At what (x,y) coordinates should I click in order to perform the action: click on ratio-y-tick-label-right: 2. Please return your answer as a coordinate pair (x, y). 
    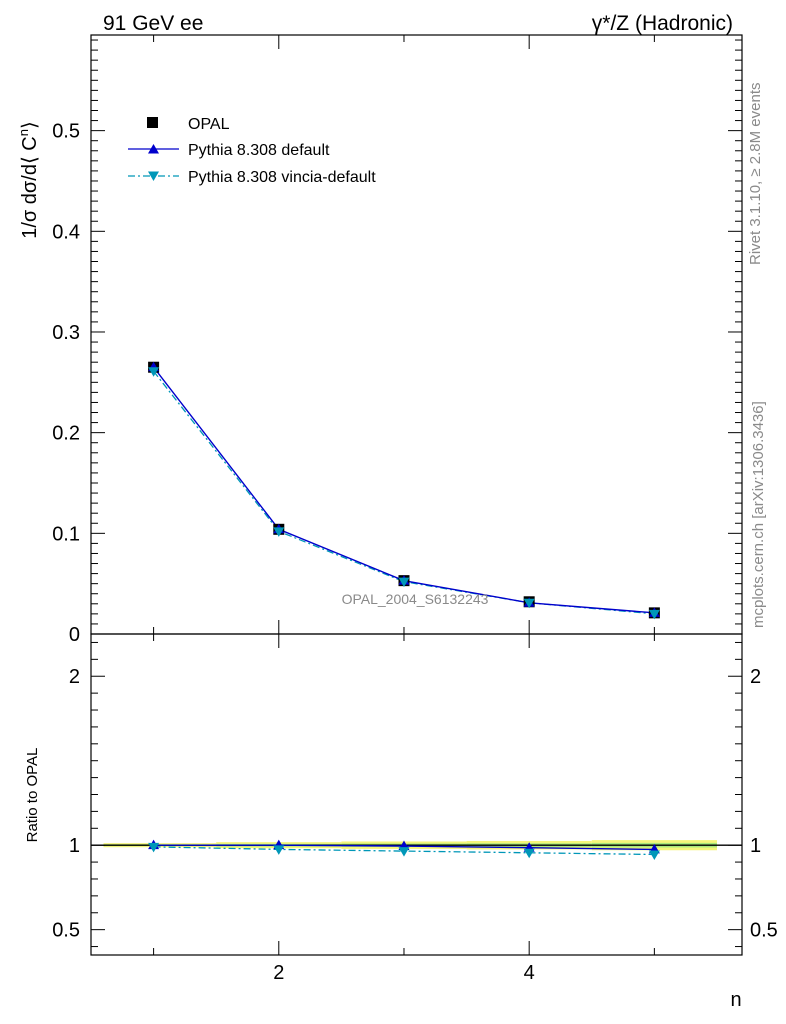
    Looking at the image, I should click on (755, 677).